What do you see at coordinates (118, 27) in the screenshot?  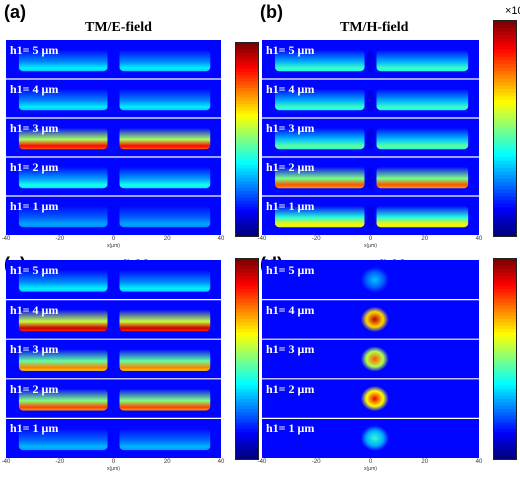 I see `panel-title: TM/E-field` at bounding box center [118, 27].